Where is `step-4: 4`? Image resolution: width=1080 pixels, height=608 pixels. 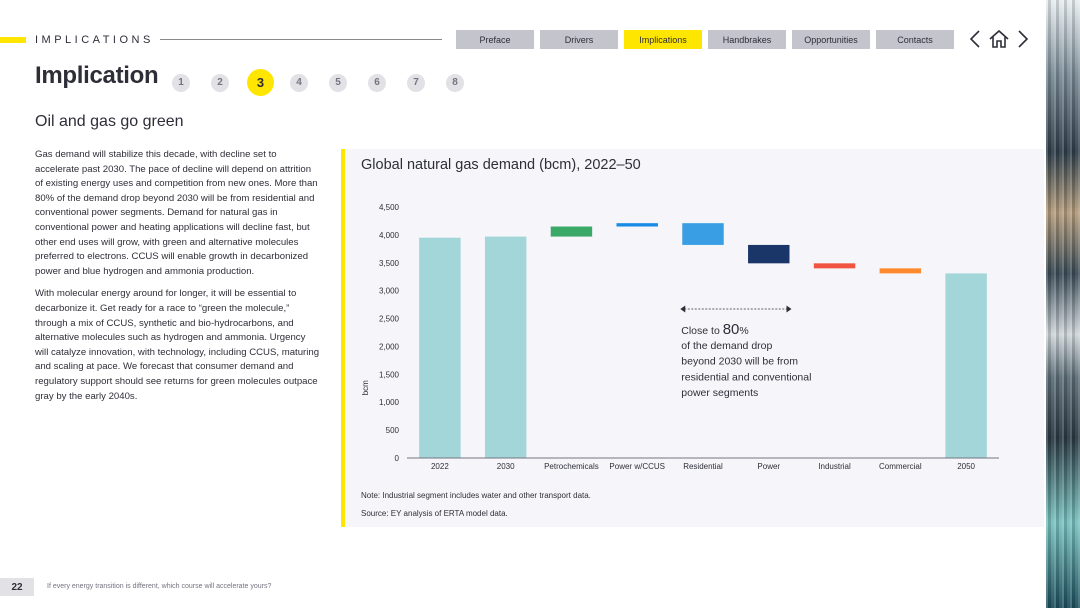
step-4: 4 is located at coordinates (299, 82).